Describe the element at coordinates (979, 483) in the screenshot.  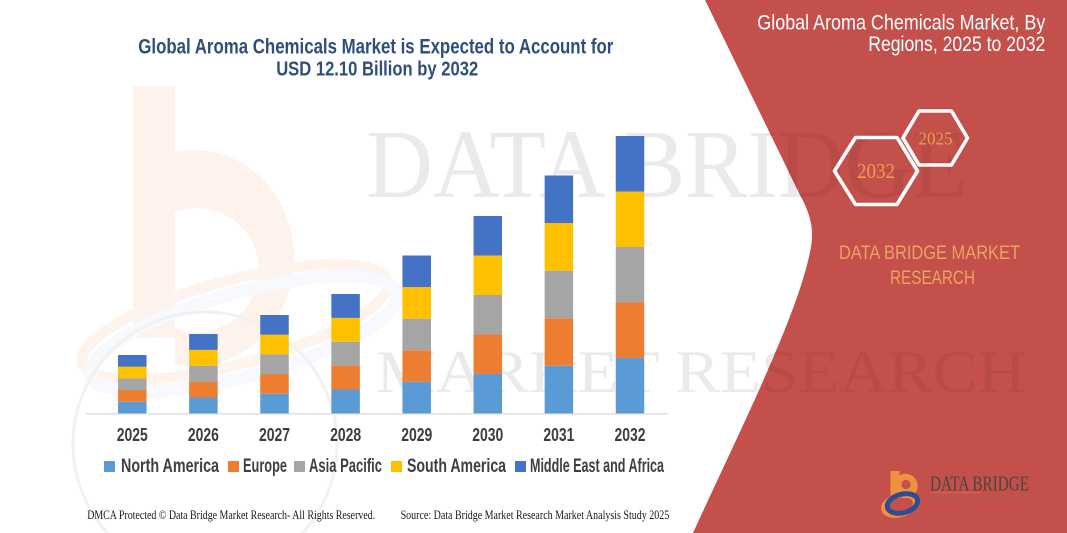
I see `svg-text: DATA BRIDGE` at that location.